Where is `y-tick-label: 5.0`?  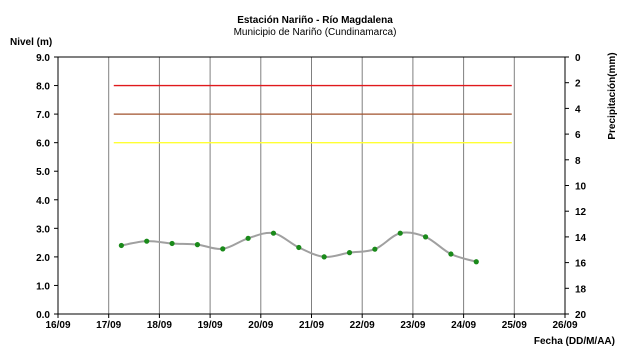 y-tick-label: 5.0 is located at coordinates (43, 172).